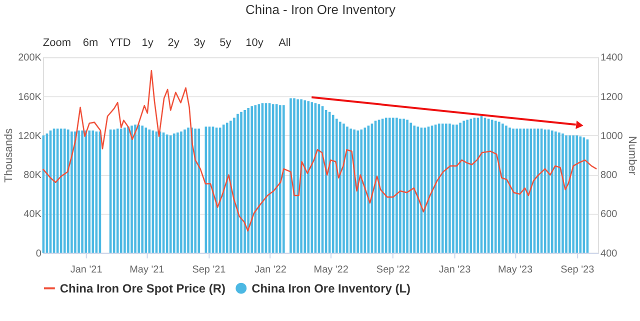 This screenshot has width=640, height=321. What do you see at coordinates (119, 43) in the screenshot?
I see `text: YTD` at bounding box center [119, 43].